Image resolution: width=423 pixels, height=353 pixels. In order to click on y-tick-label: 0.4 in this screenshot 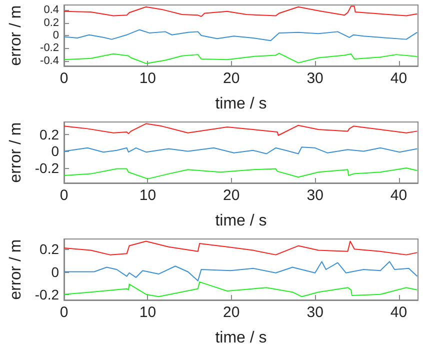, I will do `click(51, 10)`.